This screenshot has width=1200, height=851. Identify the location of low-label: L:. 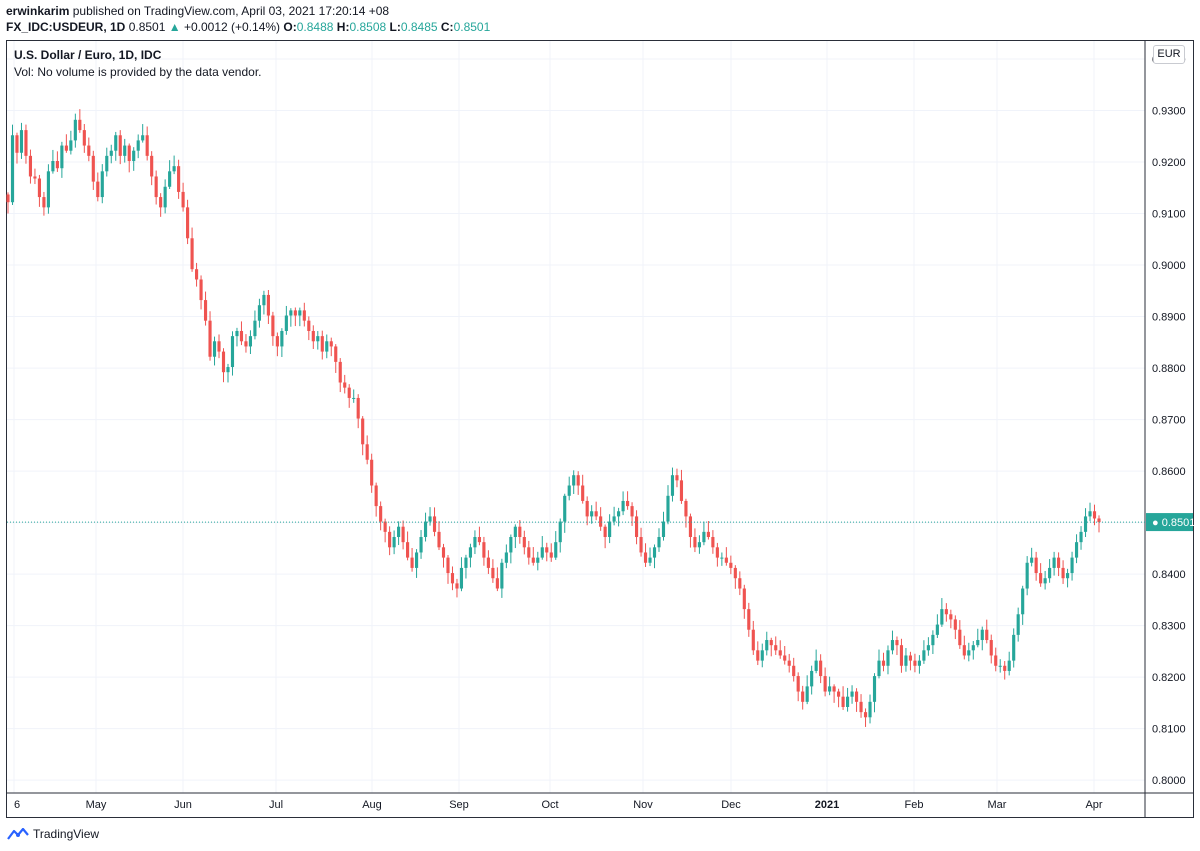
(395, 27).